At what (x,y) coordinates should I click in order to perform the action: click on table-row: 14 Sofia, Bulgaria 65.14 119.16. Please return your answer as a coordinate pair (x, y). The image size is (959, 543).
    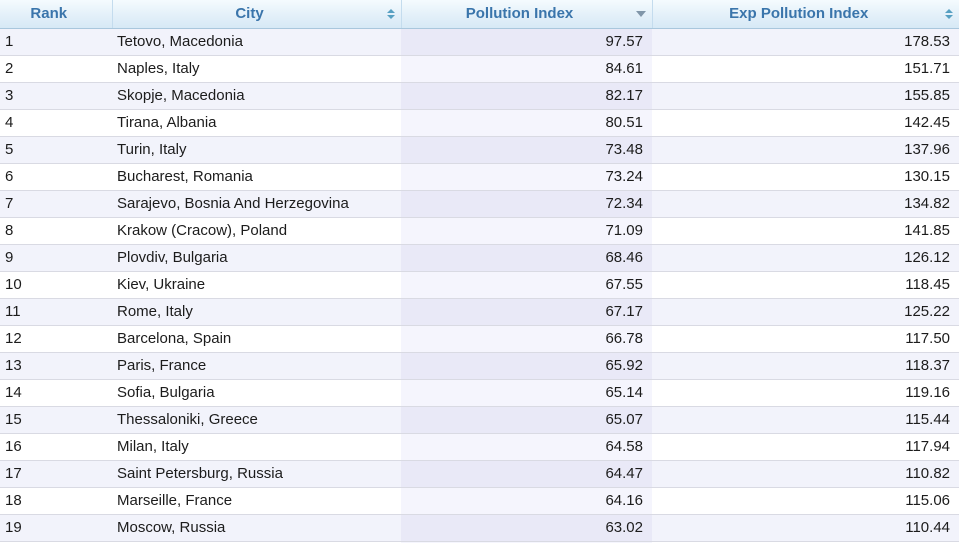
    Looking at the image, I should click on (479, 393).